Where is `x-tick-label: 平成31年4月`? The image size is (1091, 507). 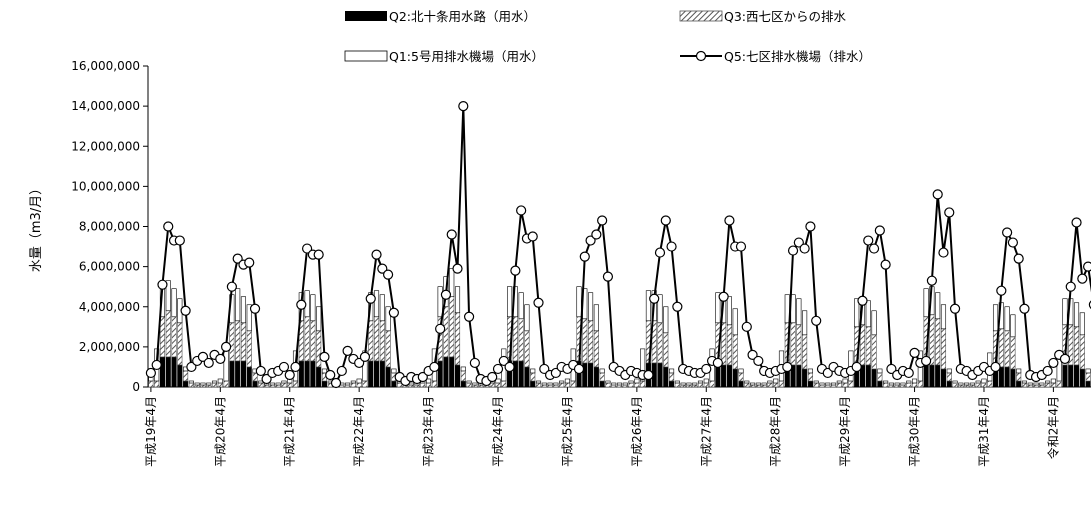 x-tick-label: 平成31年4月 is located at coordinates (984, 431).